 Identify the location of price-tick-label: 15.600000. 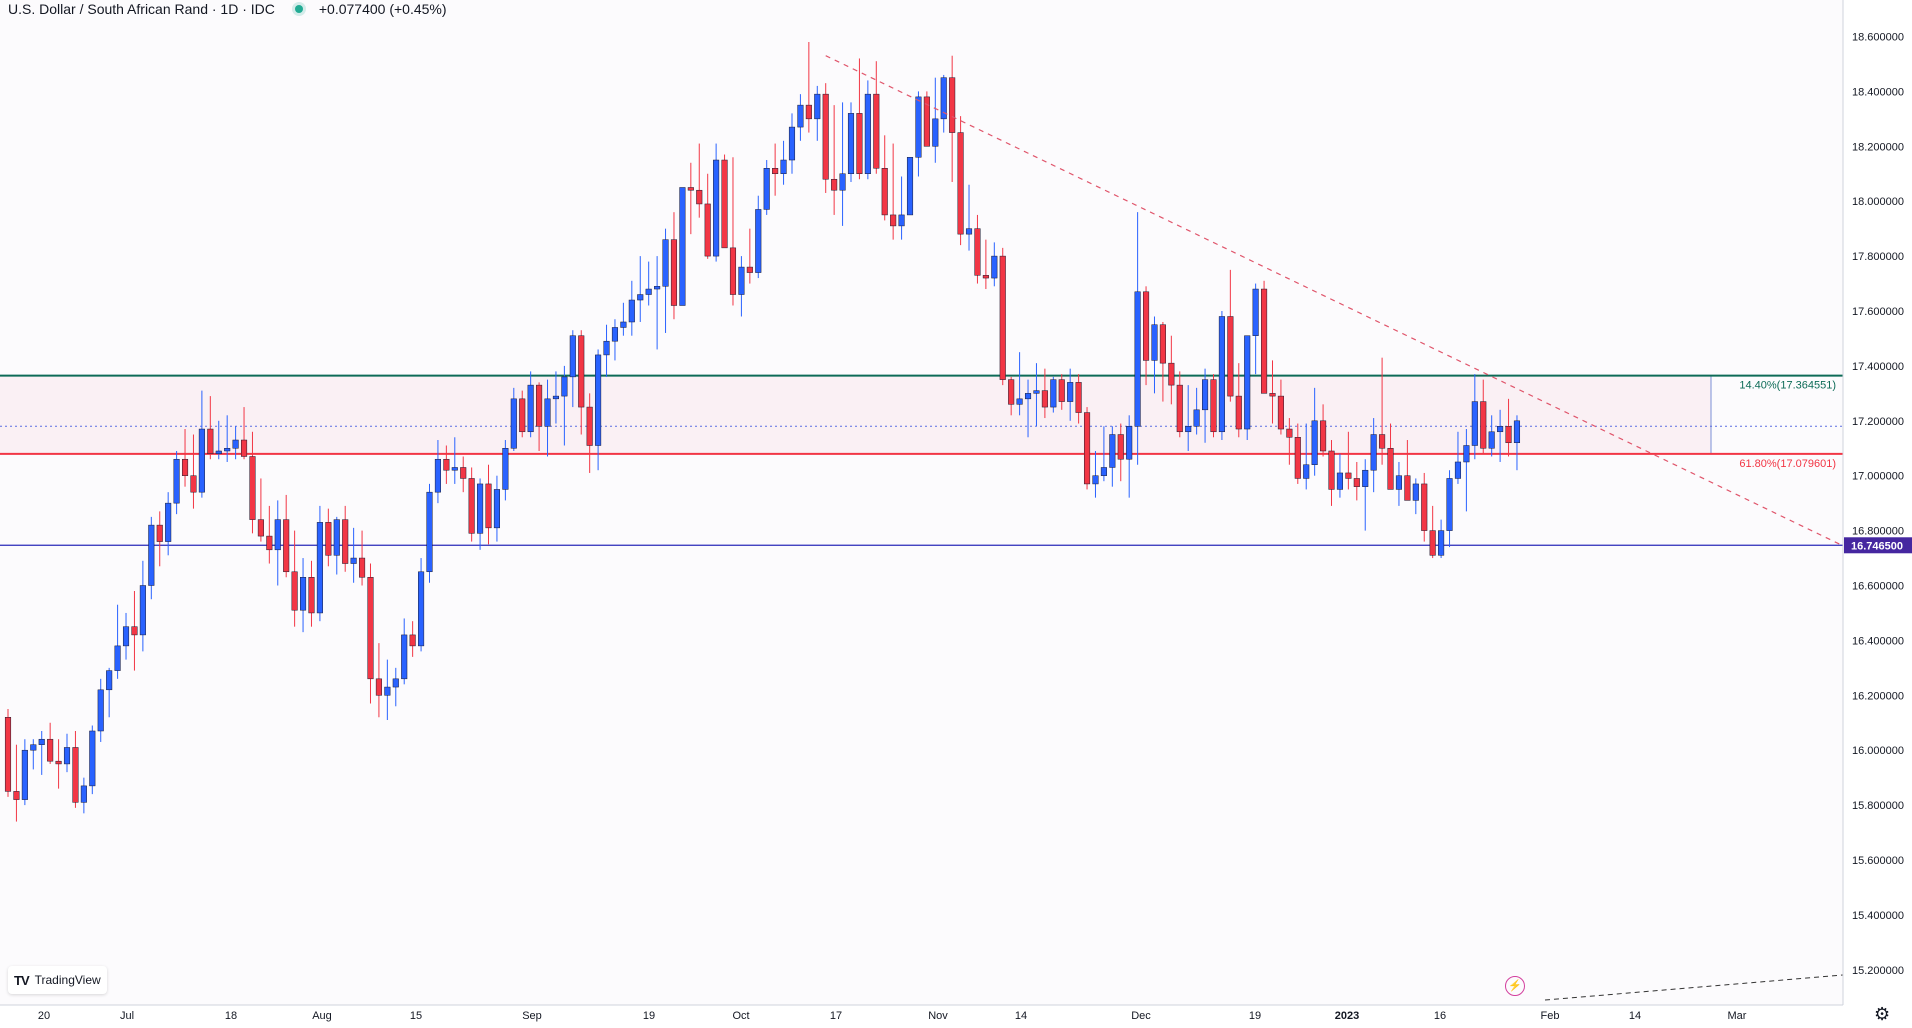
(1878, 861).